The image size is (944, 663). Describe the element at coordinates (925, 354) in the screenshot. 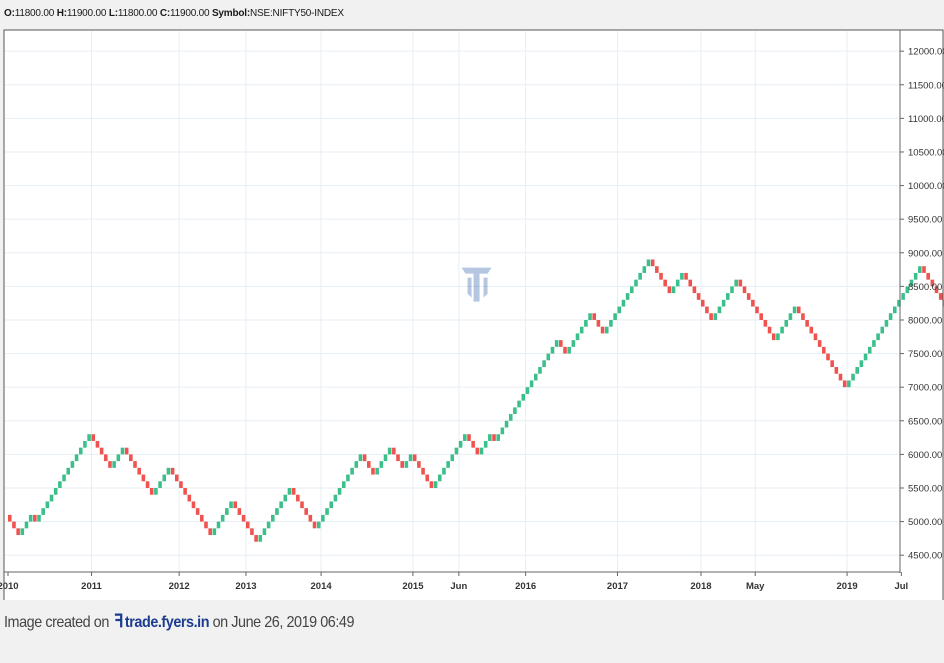

I see `y-tick-label: 7500.00` at that location.